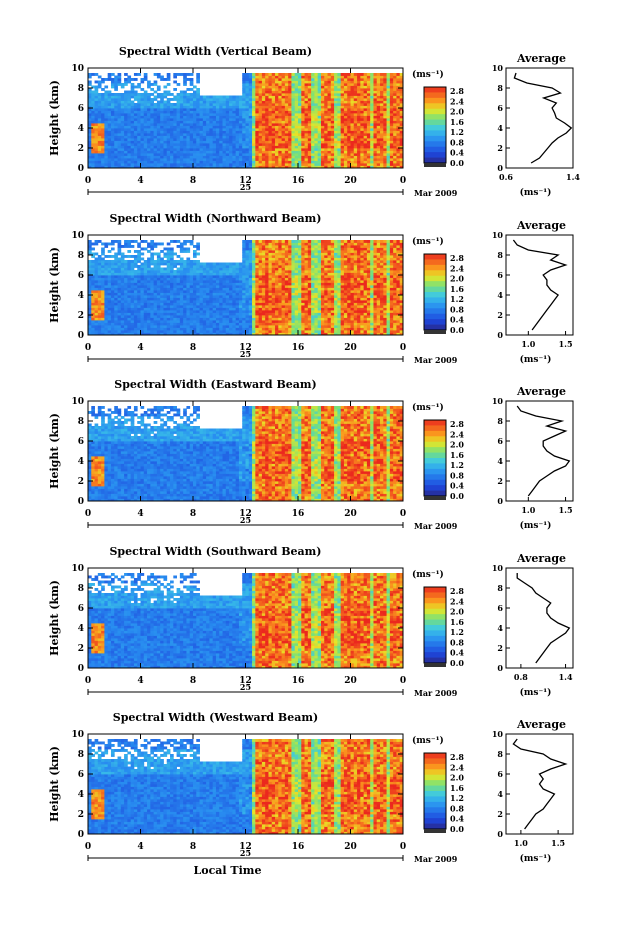  Describe the element at coordinates (140, 181) in the screenshot. I see `x-tick-label: 4` at that location.